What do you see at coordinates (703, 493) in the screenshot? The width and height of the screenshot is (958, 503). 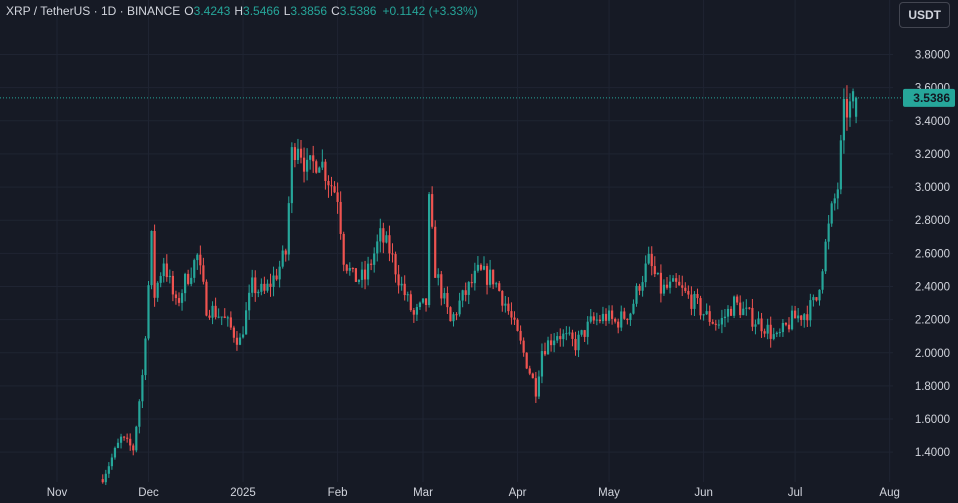 I see `x-tick-label: Jun` at bounding box center [703, 493].